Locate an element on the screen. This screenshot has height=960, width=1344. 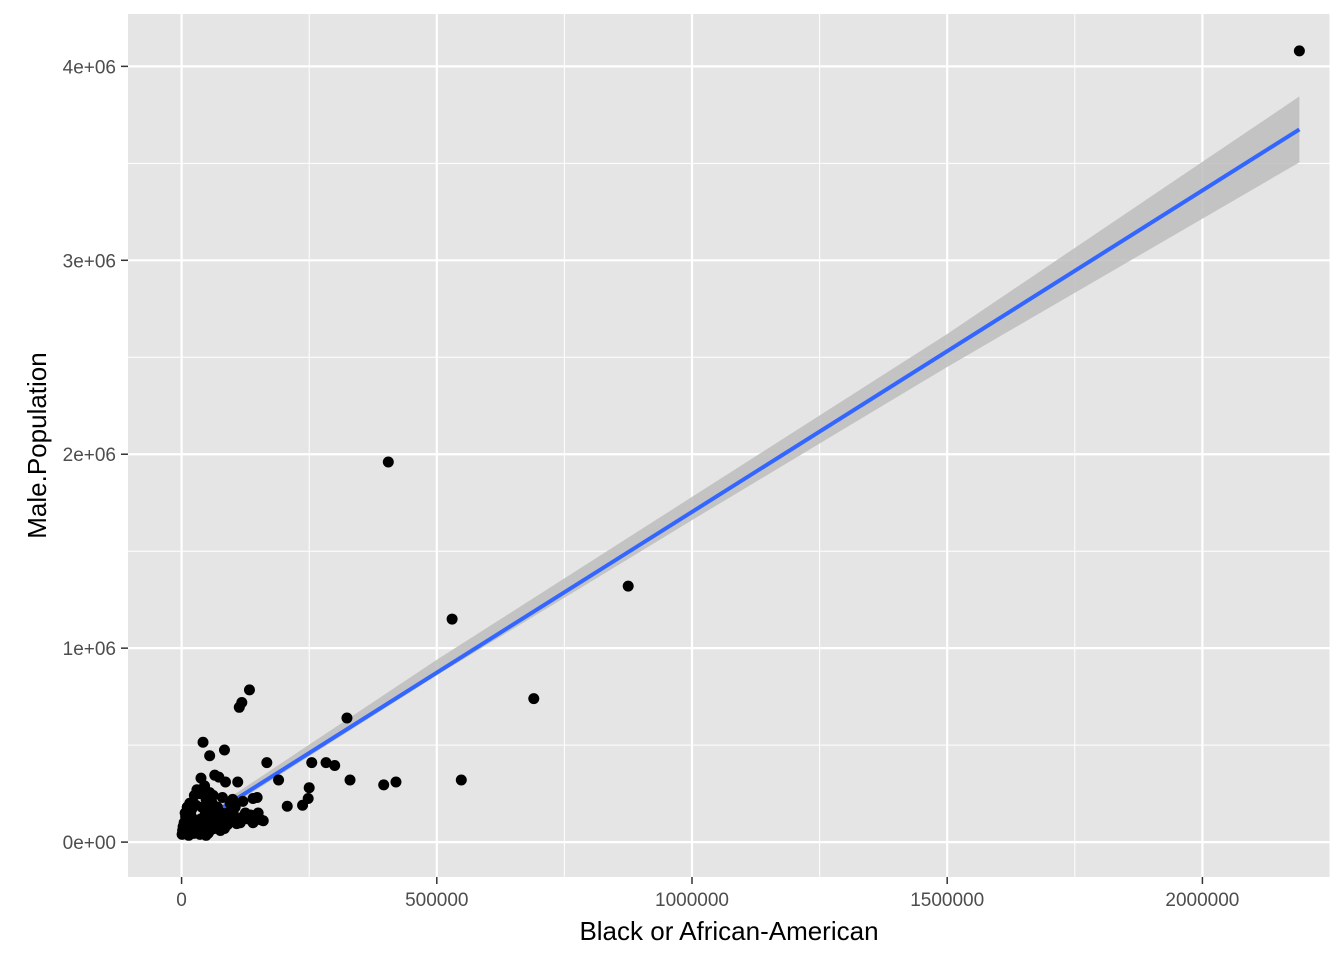
x-axis-title: Black or African-American is located at coordinates (728, 931).